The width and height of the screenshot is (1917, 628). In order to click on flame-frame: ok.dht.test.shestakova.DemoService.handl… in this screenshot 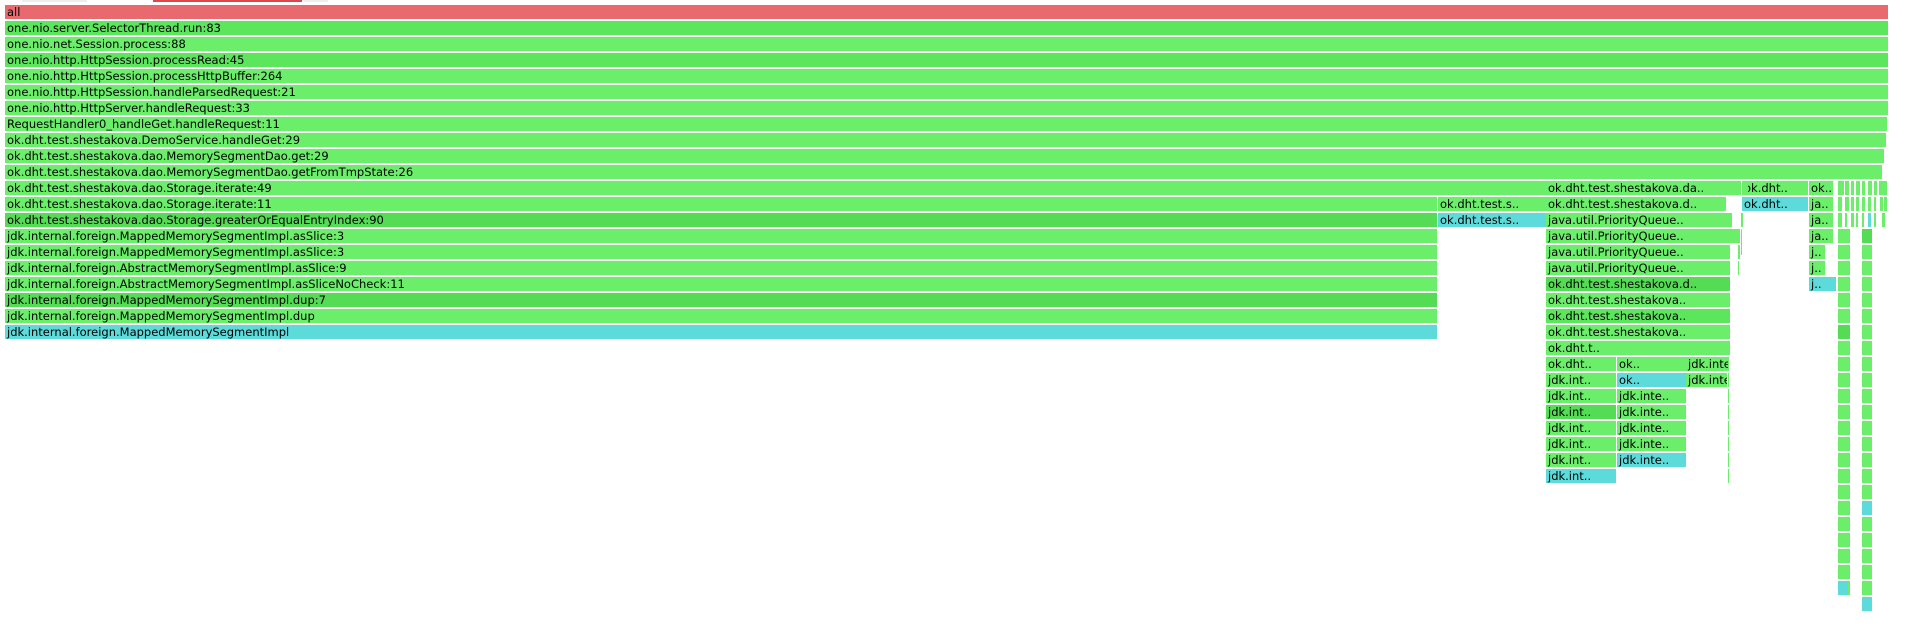, I will do `click(944, 140)`.